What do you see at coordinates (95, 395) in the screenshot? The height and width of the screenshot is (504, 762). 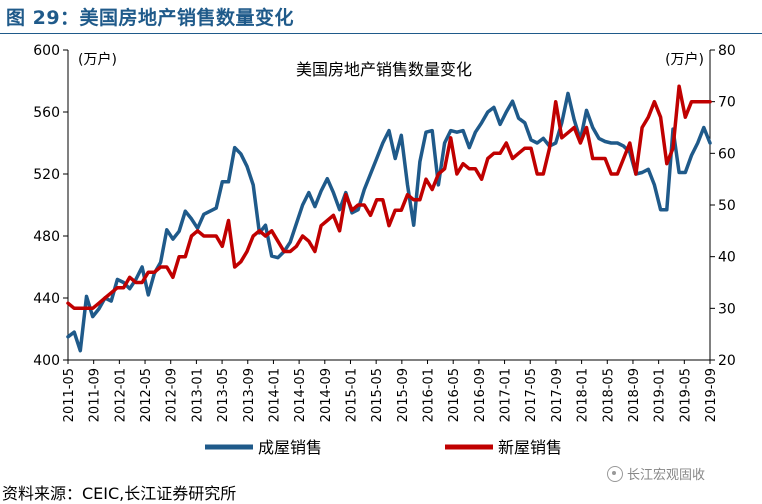 I see `x-tick-label: 2011-09` at bounding box center [95, 395].